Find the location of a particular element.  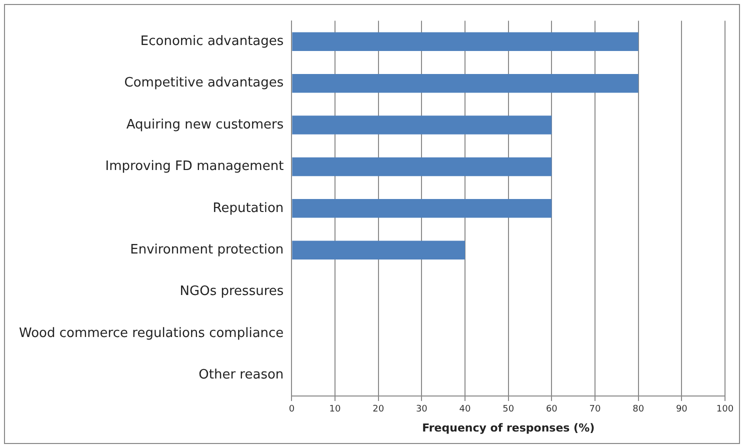

y-tick-label: NGOs pressures is located at coordinates (232, 292).